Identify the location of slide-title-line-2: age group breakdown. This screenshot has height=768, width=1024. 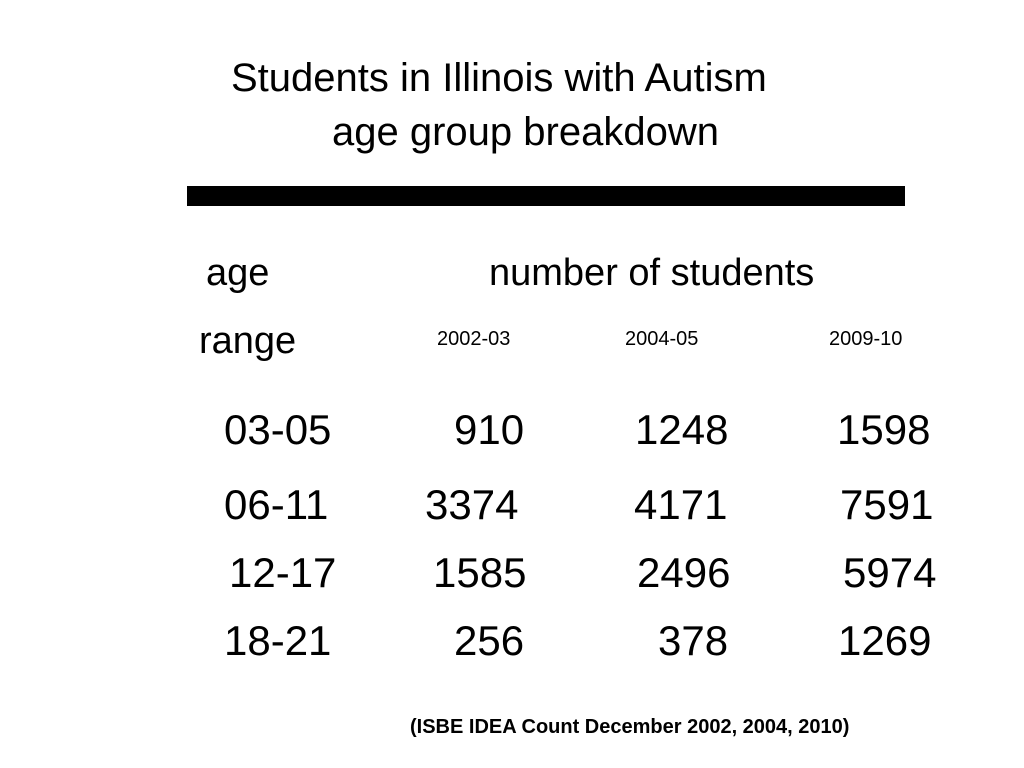
(525, 132).